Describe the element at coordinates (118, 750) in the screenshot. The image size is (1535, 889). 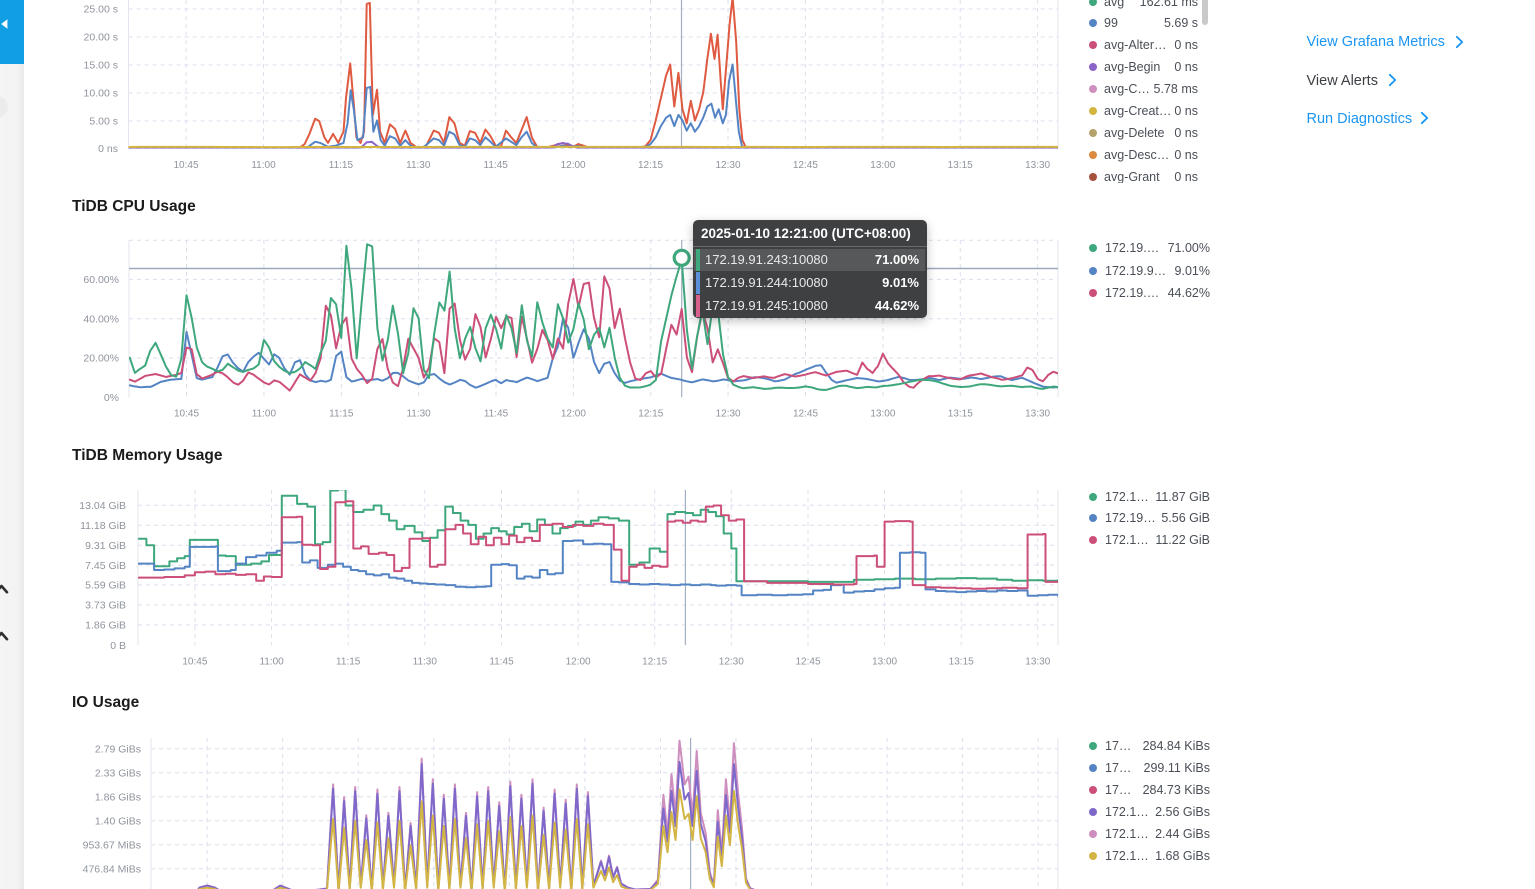
I see `svg-text: 2.79 GiBs` at that location.